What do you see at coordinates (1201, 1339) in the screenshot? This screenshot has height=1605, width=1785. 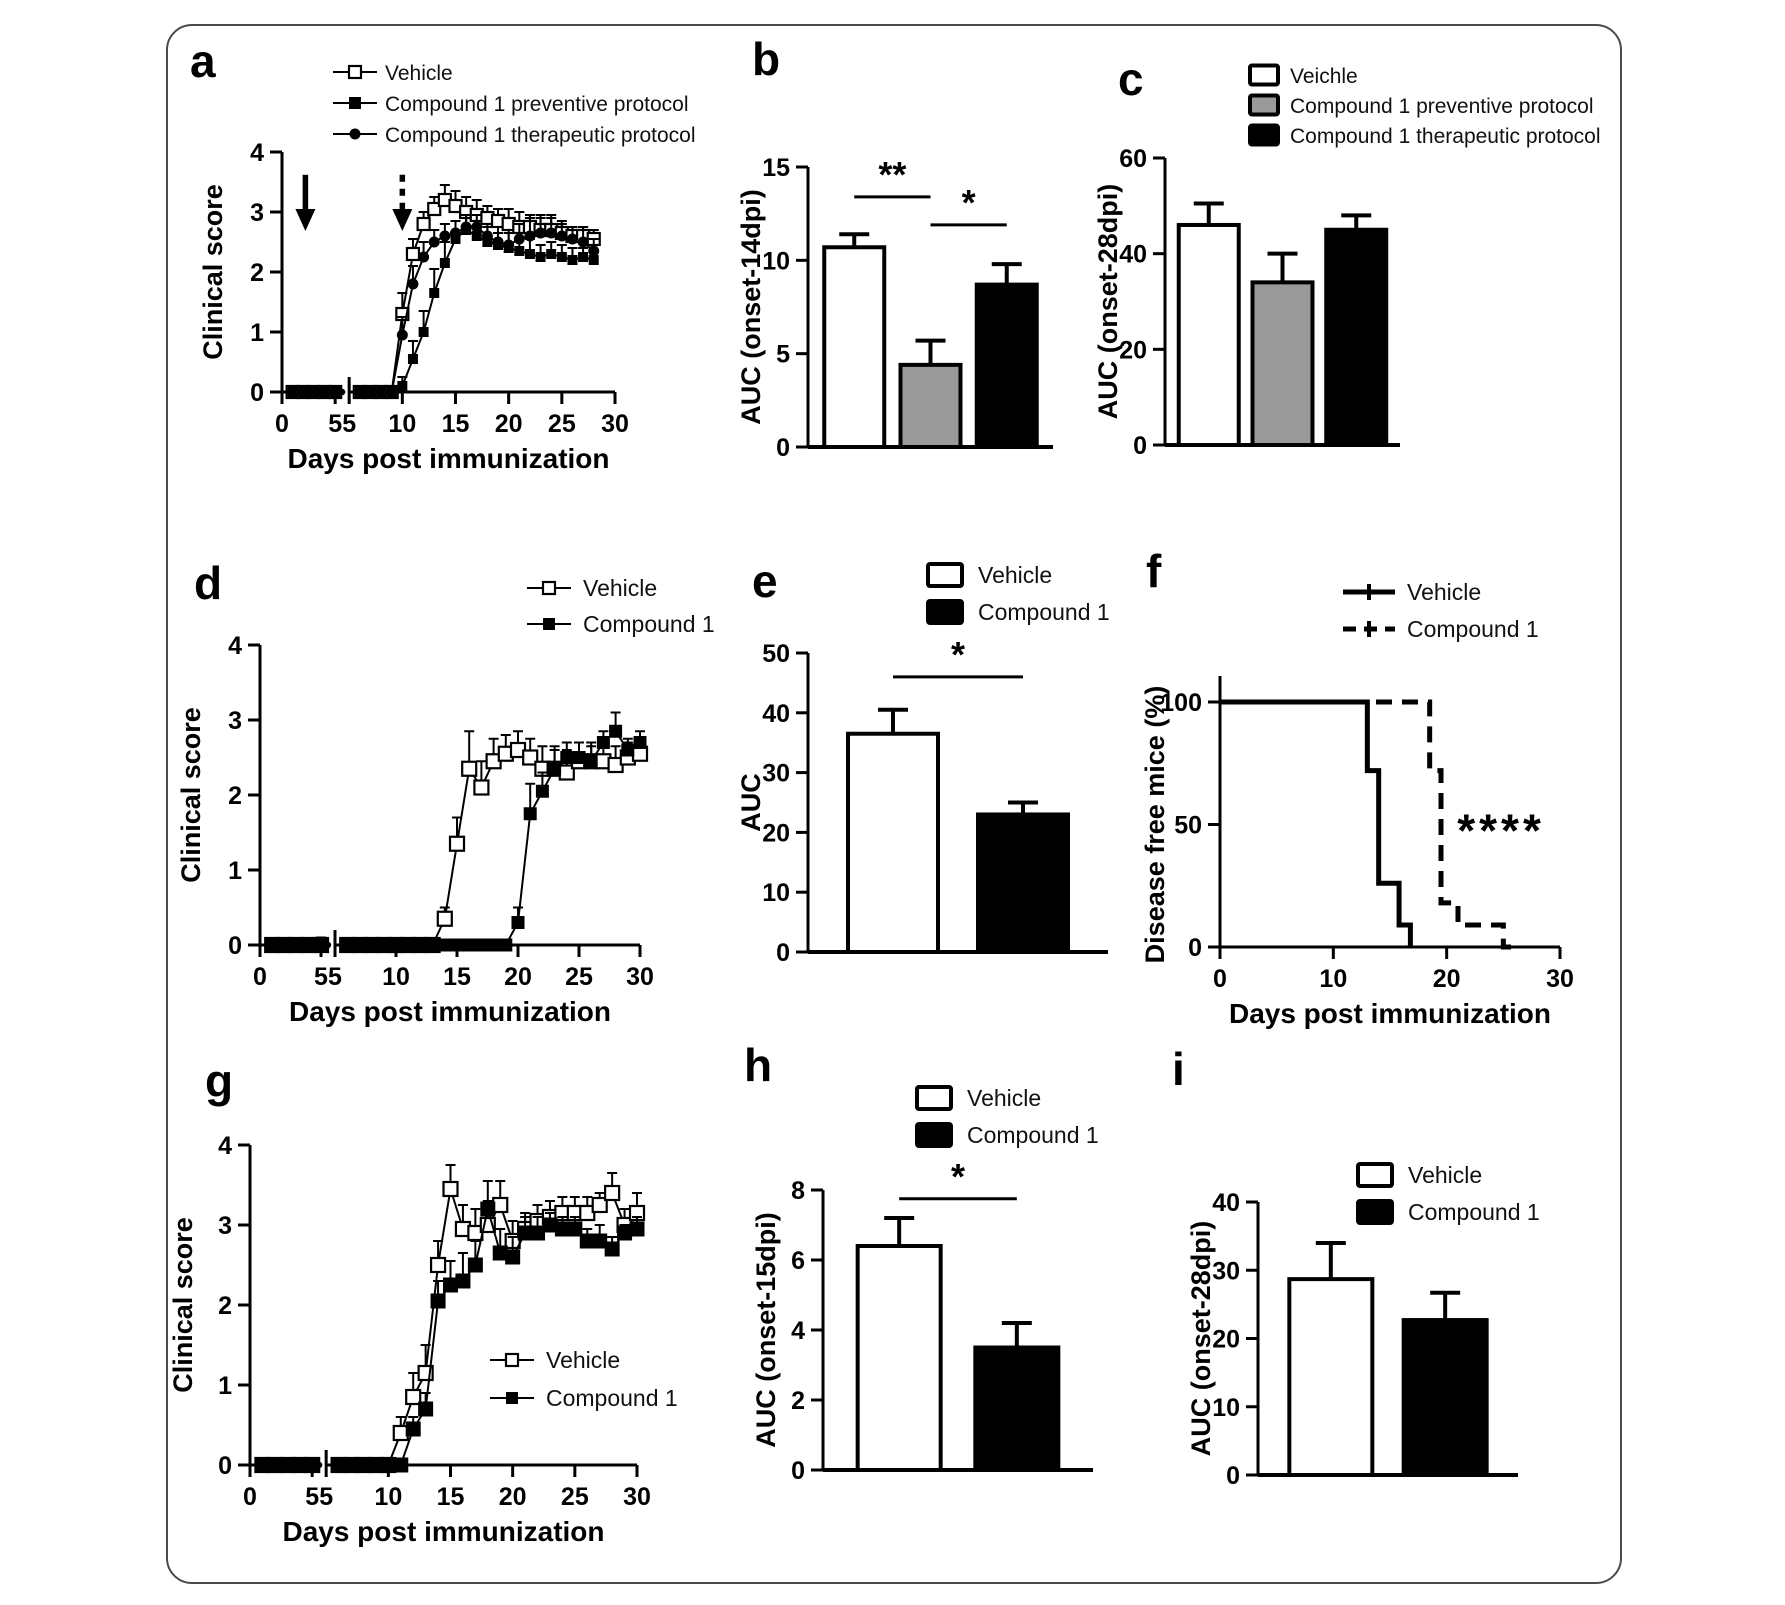 I see `y-axis-title: AUC (onset-28dpi)` at bounding box center [1201, 1339].